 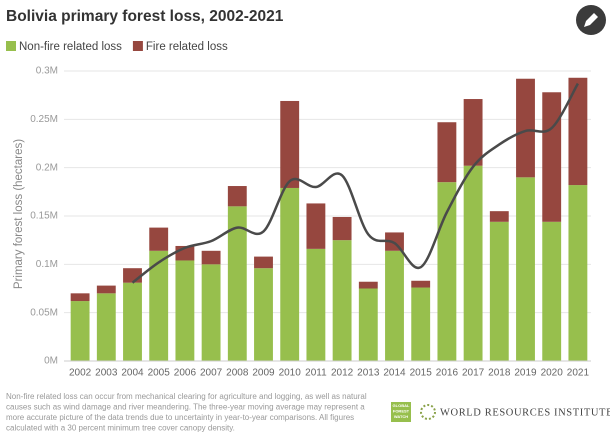 I want to click on chart-title: Bolivia primary forest loss, 2002-2021, so click(x=145, y=16).